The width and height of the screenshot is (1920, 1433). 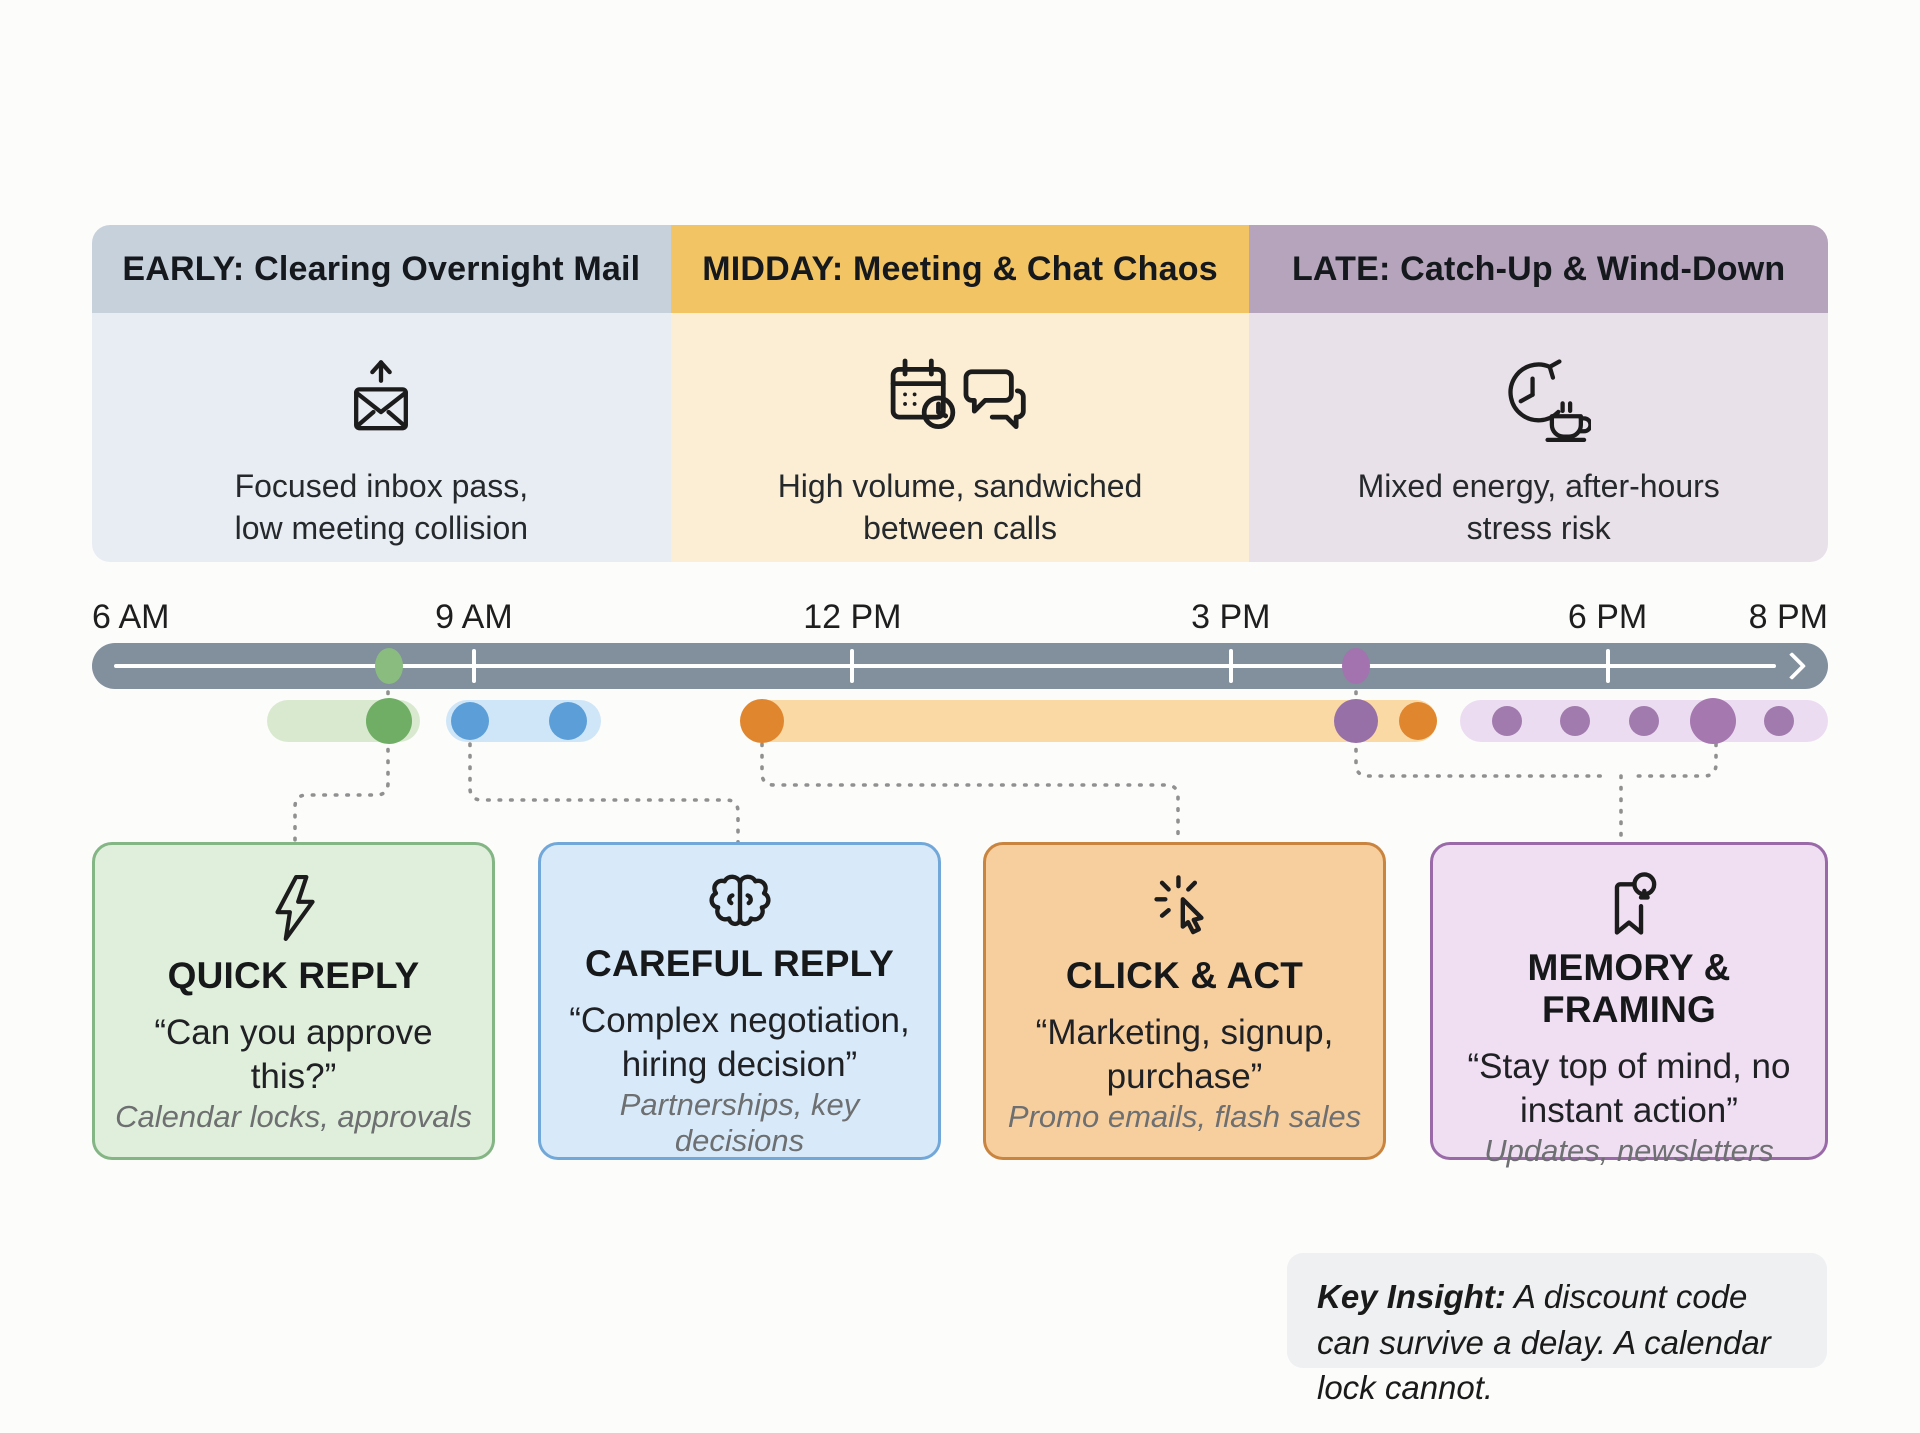 I want to click on card-click-act-subtitle: Promo emails, flash sales, so click(x=1184, y=1116).